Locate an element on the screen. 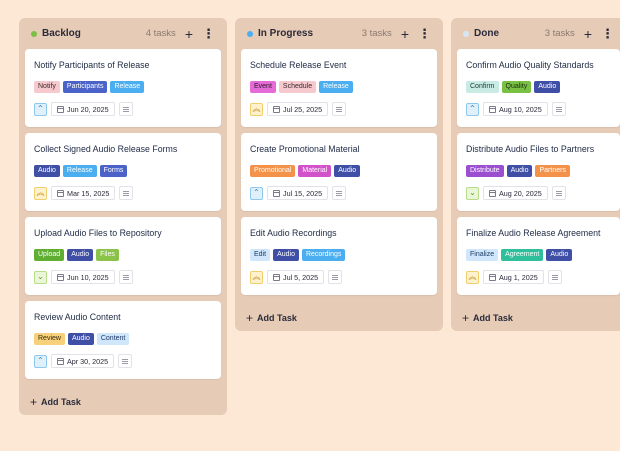 This screenshot has height=451, width=620. due-date-chip: Jun 10, 2025 is located at coordinates (83, 277).